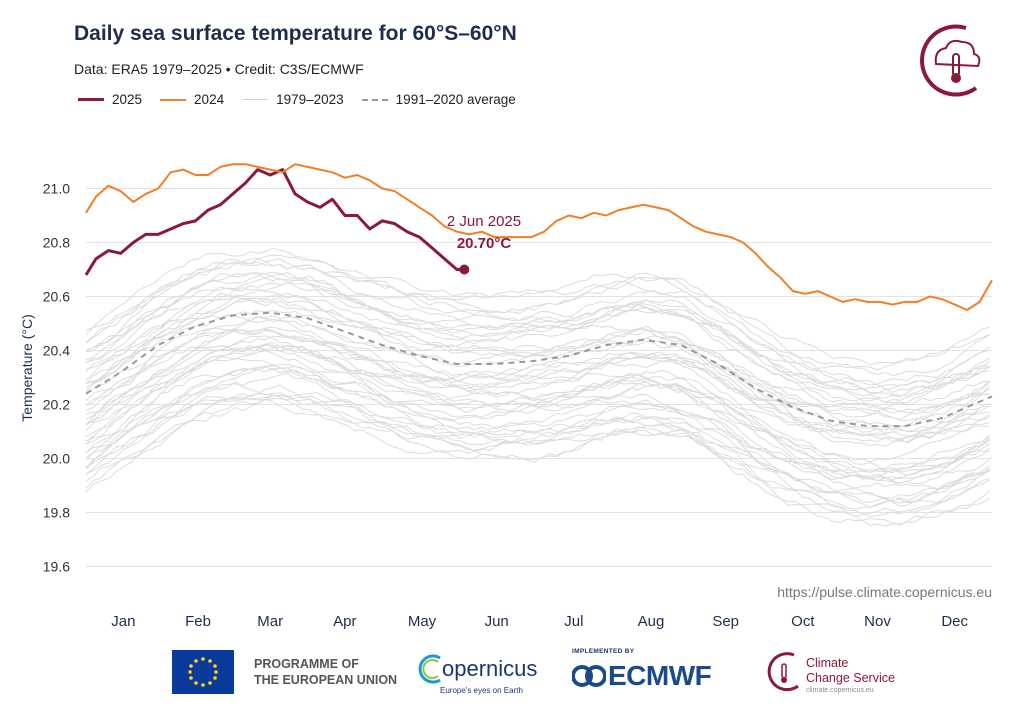  What do you see at coordinates (651, 621) in the screenshot?
I see `x-tick-label: Aug` at bounding box center [651, 621].